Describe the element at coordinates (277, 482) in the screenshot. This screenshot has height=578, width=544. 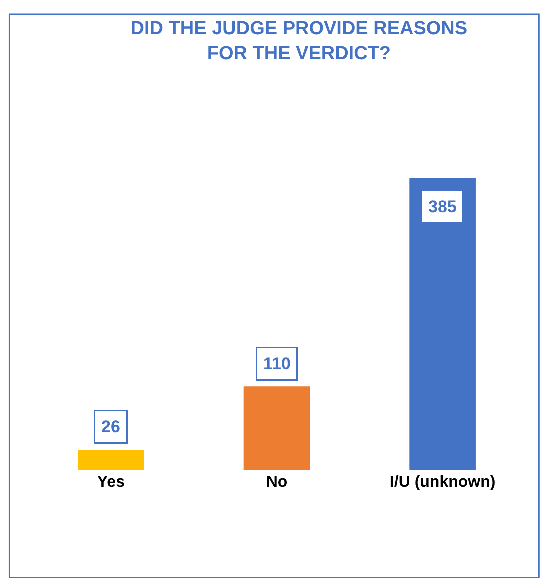
I see `x-tick-label: No` at that location.